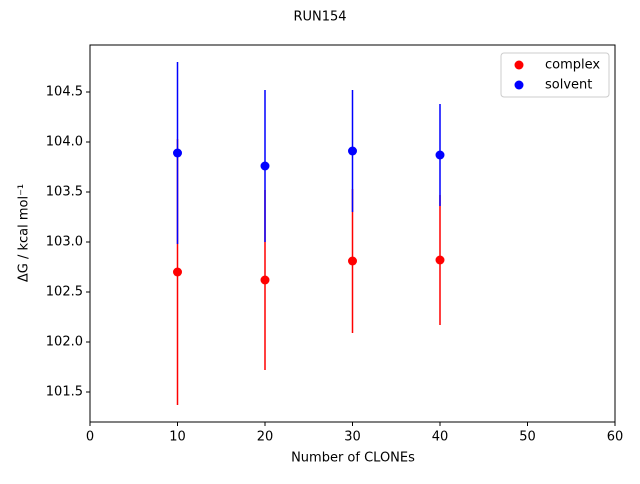  I want to click on y-tick-label: 101.5, so click(64, 392).